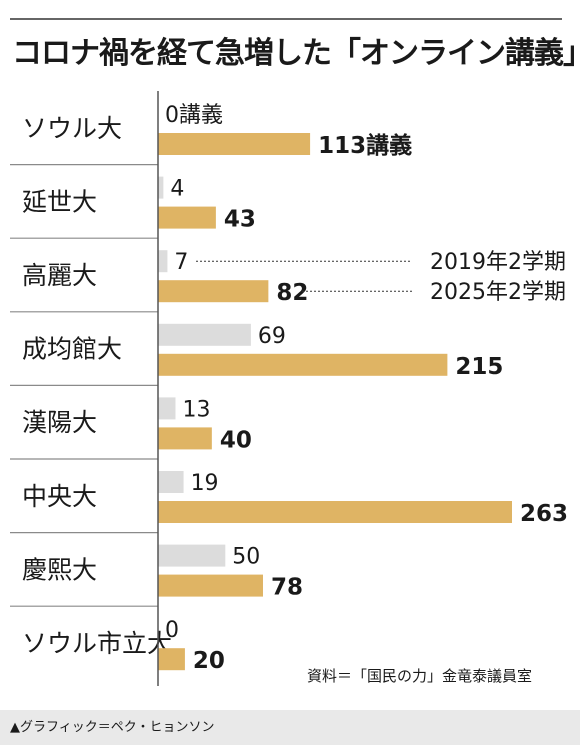 The width and height of the screenshot is (580, 745). Describe the element at coordinates (290, 727) in the screenshot. I see `credit-footer: ▲グラフィック＝ペク・ヒョンソン` at that location.